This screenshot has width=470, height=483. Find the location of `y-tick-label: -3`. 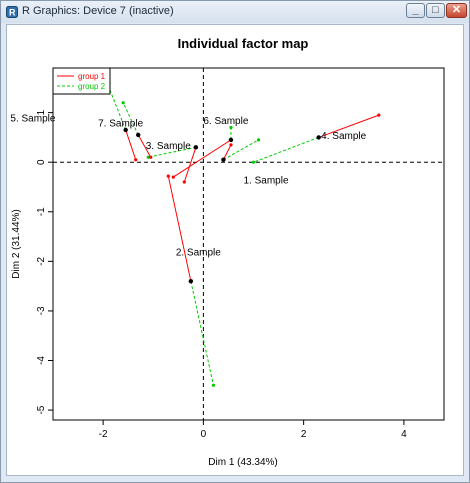

y-tick-label: -3 is located at coordinates (41, 310).